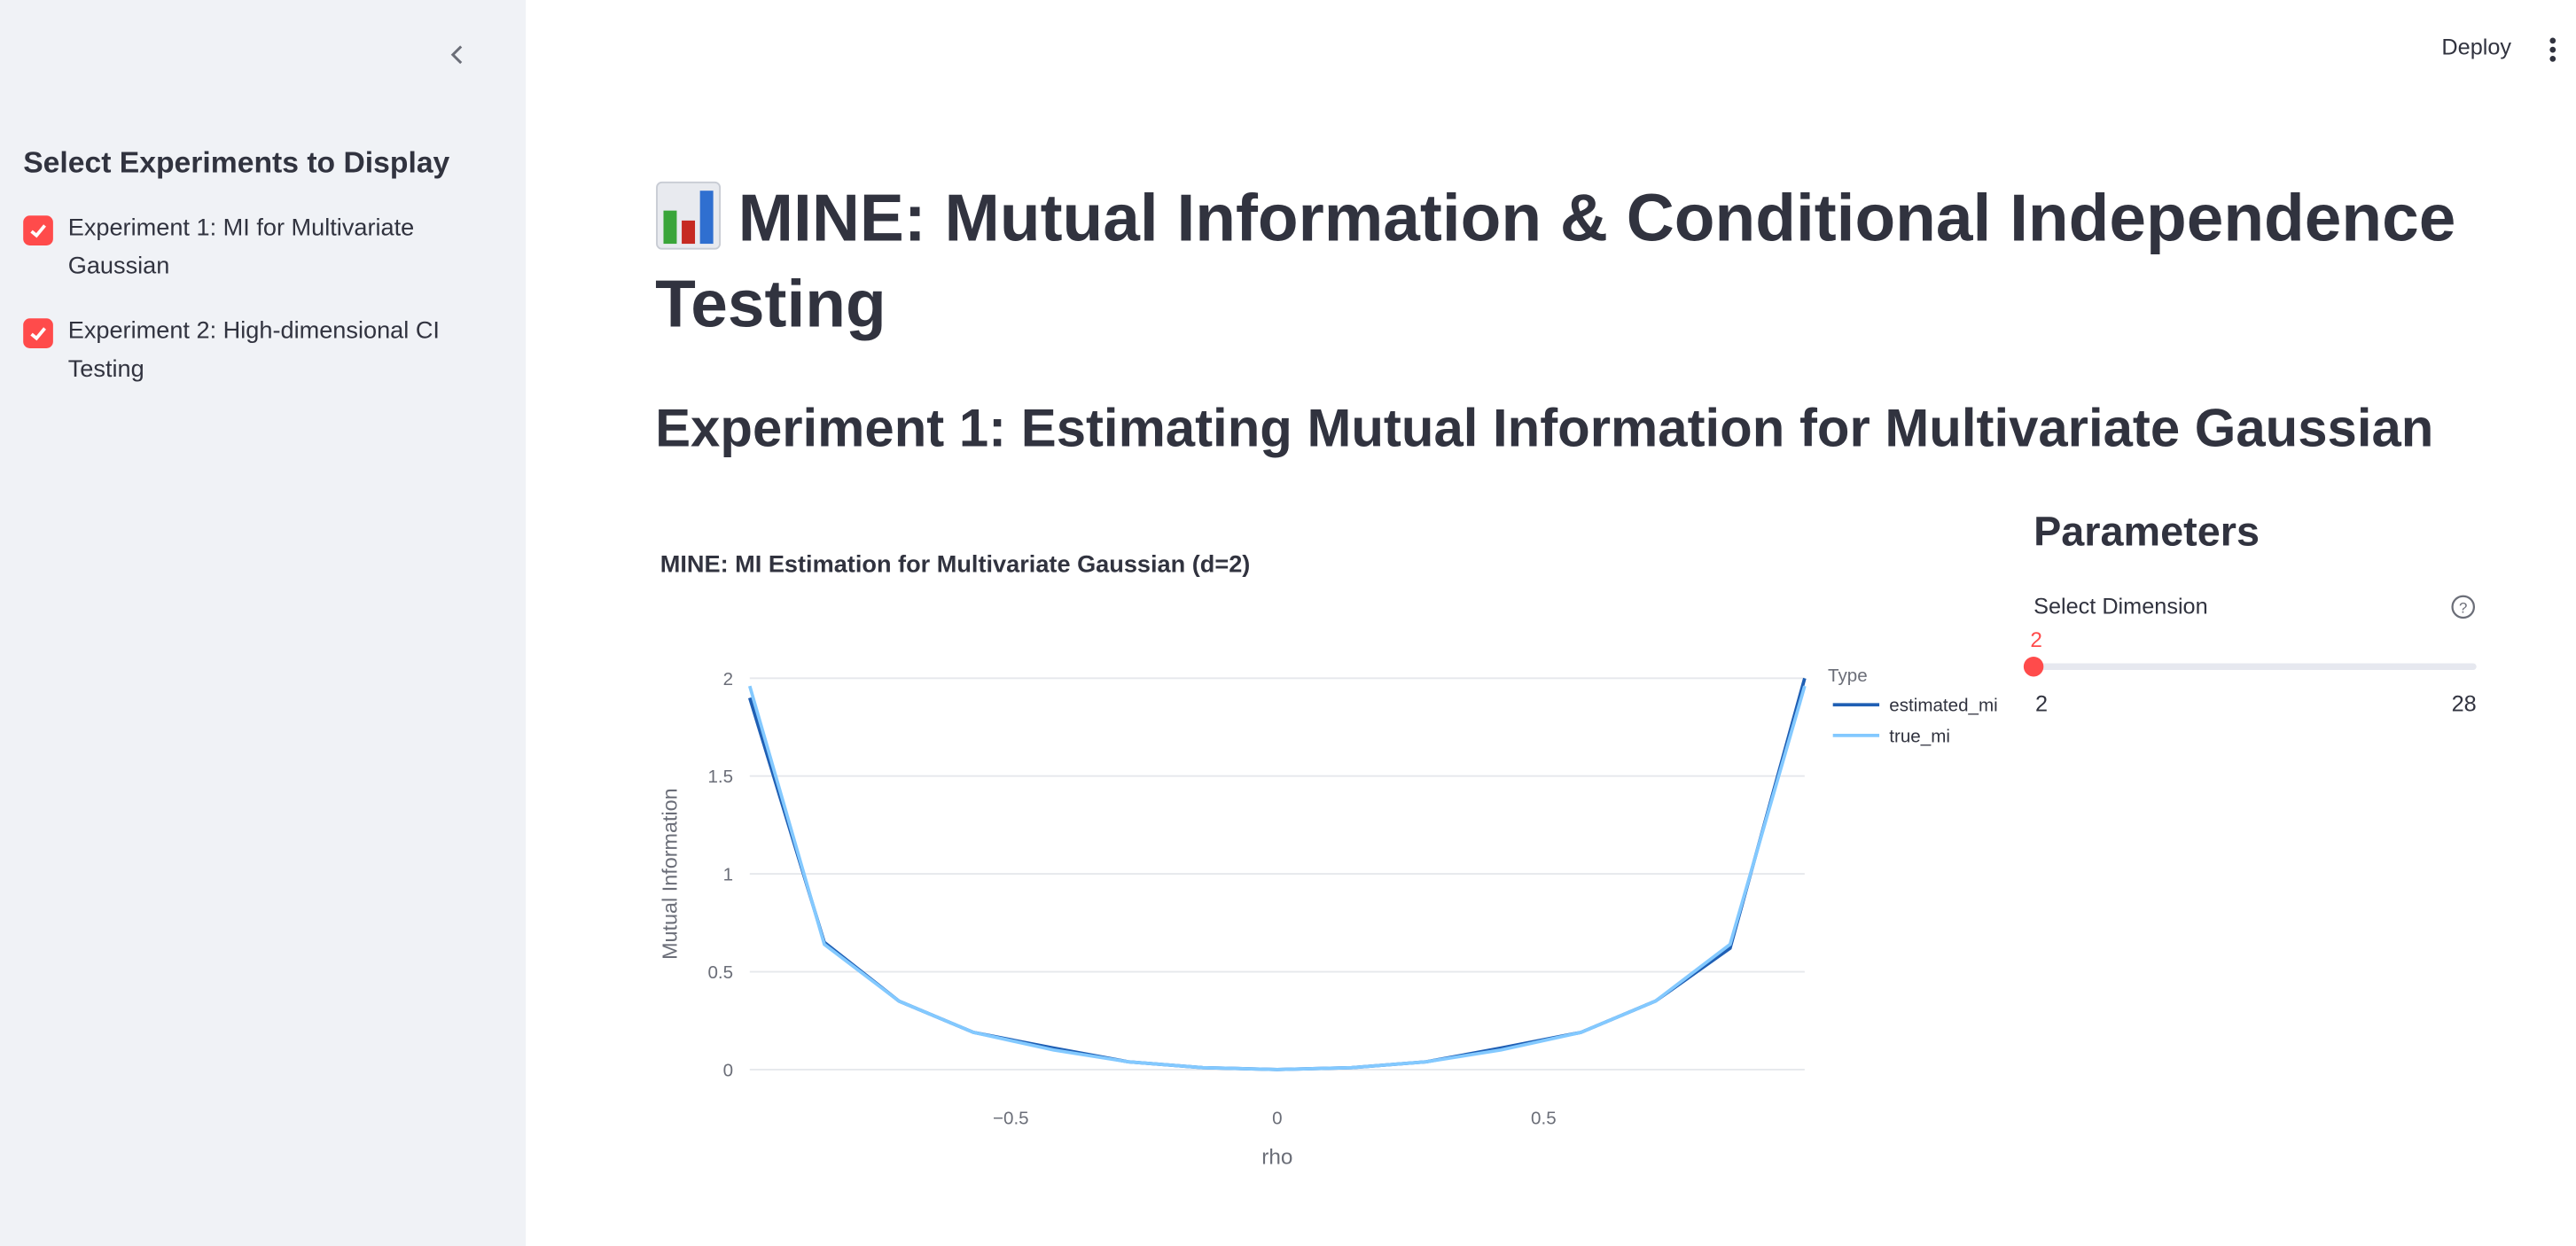 The height and width of the screenshot is (1246, 2576). I want to click on slider-thumb, so click(2033, 666).